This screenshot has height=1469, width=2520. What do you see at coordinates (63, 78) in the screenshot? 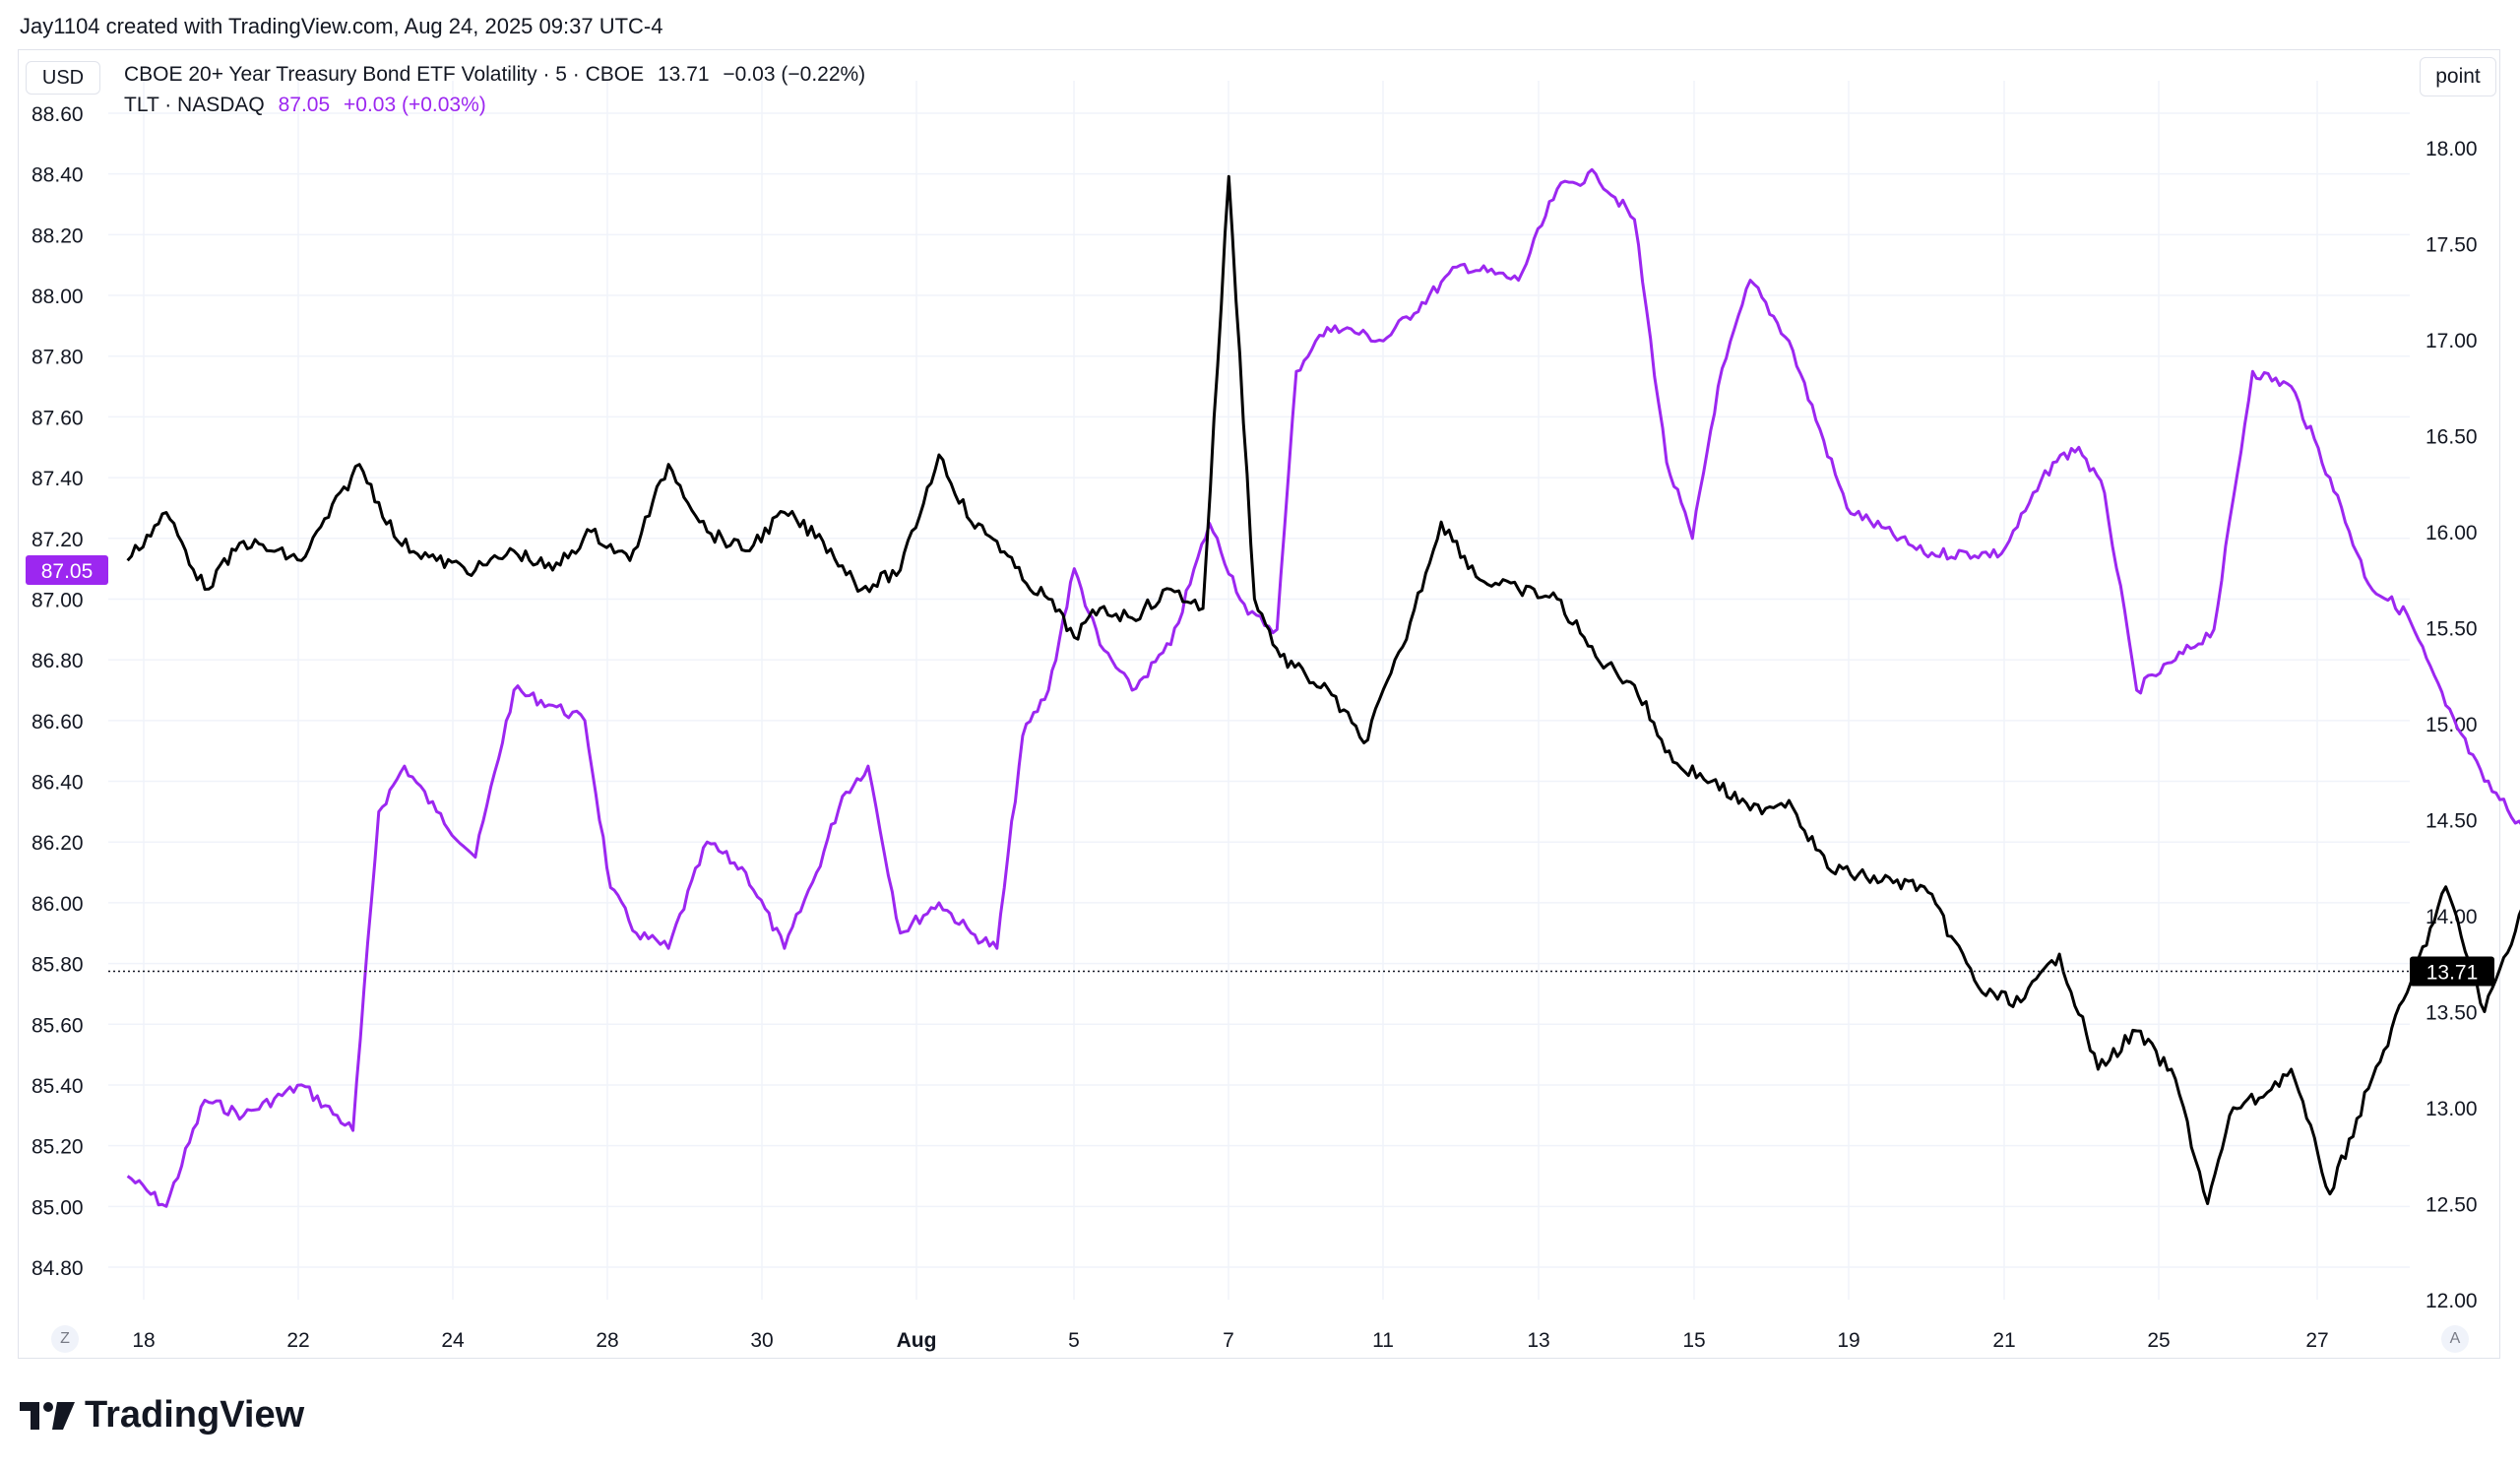
I see `currency-button: USD` at bounding box center [63, 78].